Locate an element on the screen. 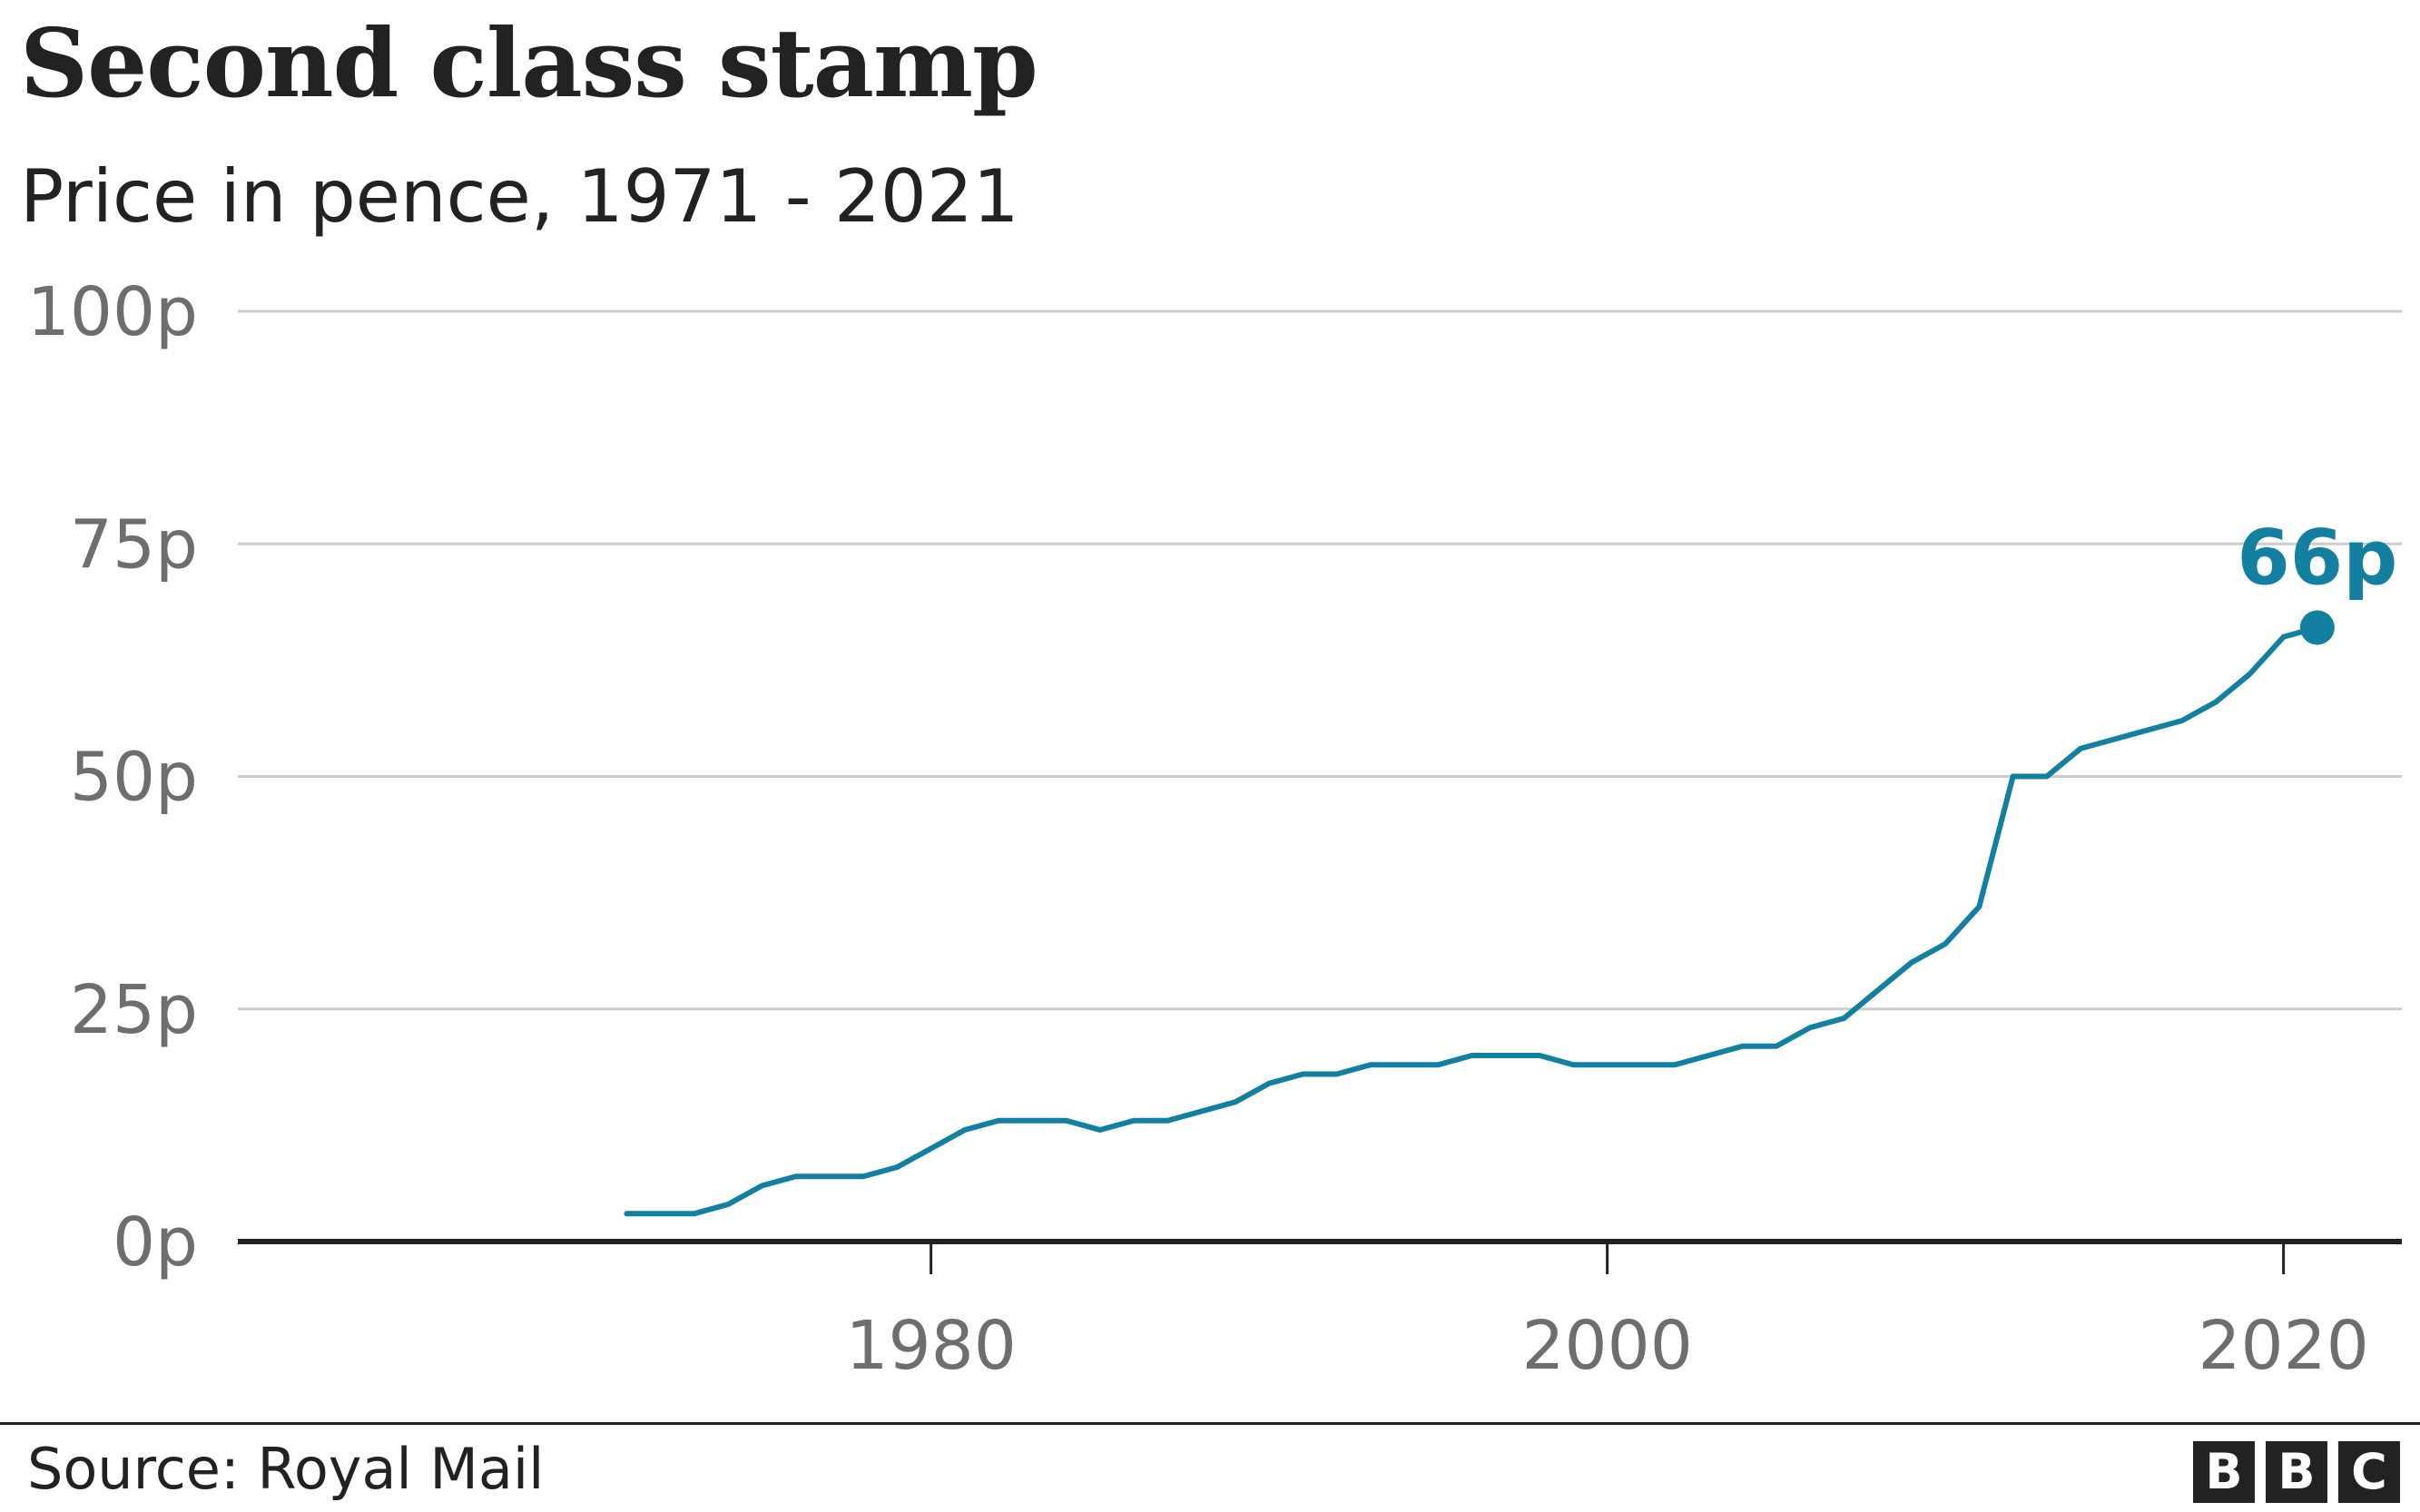 Image resolution: width=2420 pixels, height=1512 pixels. x-tick-label: 2020 is located at coordinates (2283, 1346).